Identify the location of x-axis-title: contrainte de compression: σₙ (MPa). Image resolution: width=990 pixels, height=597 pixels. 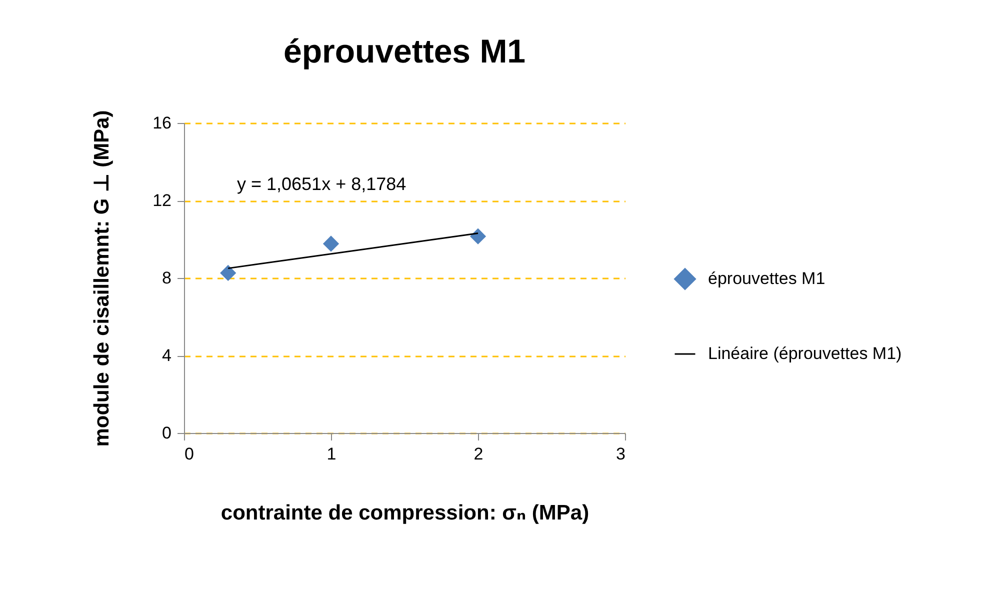
(405, 513).